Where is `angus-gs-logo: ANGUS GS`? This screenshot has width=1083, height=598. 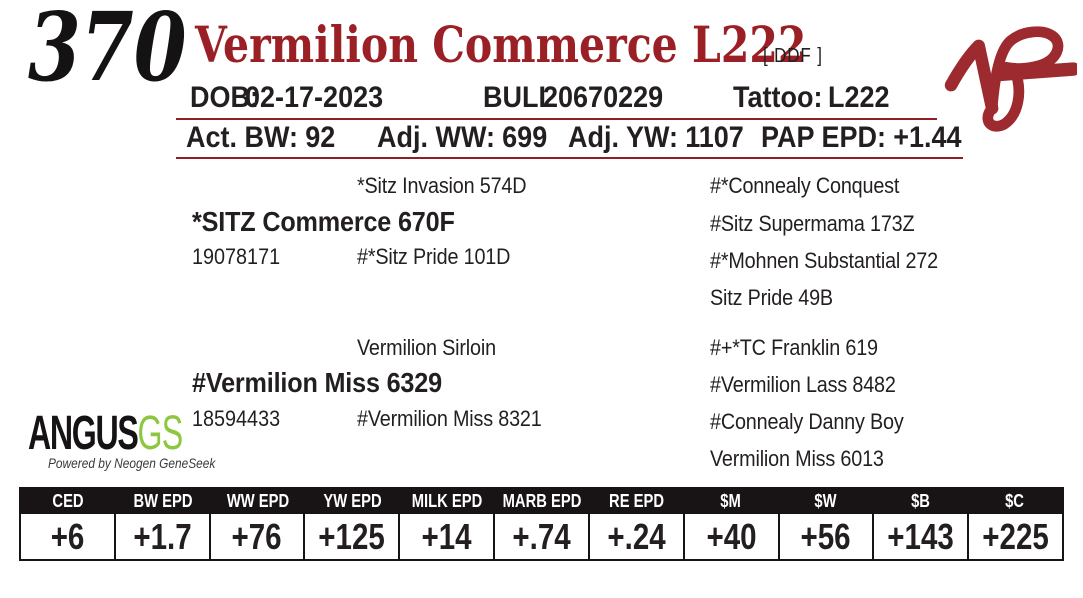
angus-gs-logo: ANGUS GS is located at coordinates (105, 434).